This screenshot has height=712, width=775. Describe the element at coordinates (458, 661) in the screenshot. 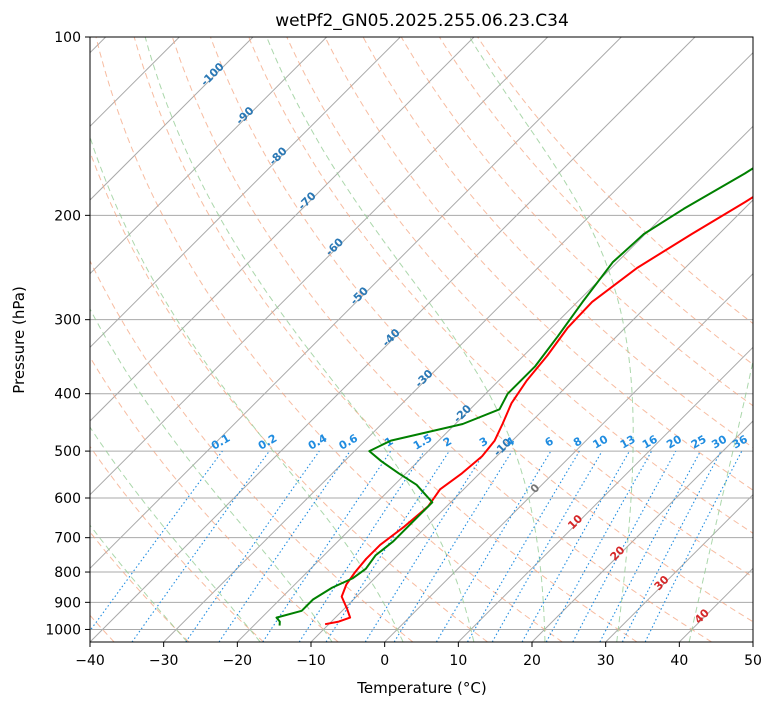

I see `x-tick-label: 10` at that location.